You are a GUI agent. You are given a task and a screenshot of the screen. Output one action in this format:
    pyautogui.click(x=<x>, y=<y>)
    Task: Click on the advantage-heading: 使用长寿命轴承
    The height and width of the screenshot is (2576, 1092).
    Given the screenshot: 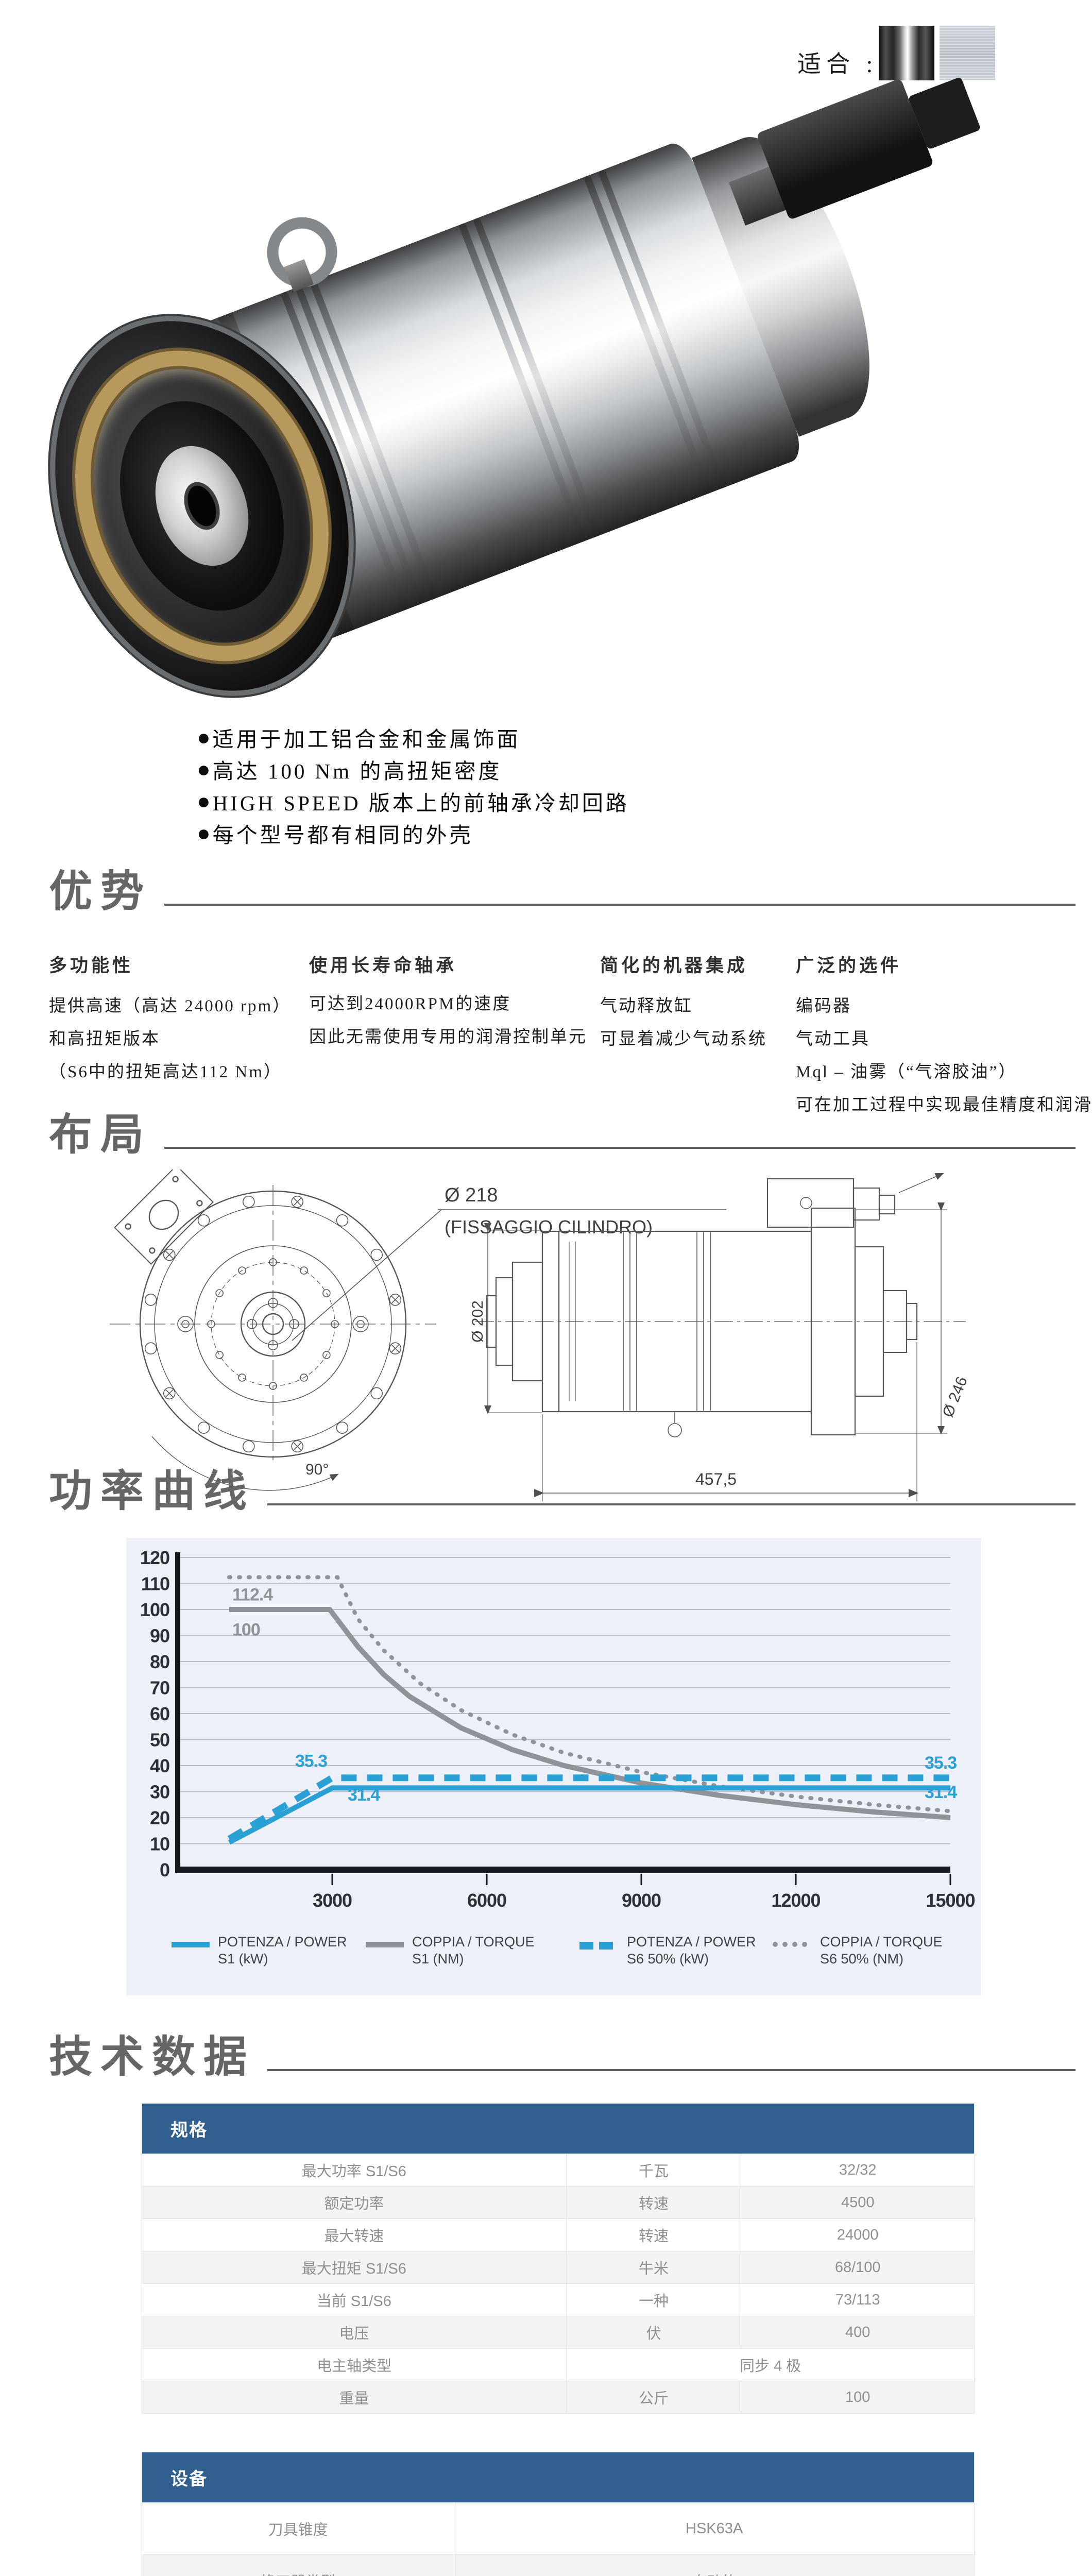 What is the action you would take?
    pyautogui.click(x=383, y=966)
    